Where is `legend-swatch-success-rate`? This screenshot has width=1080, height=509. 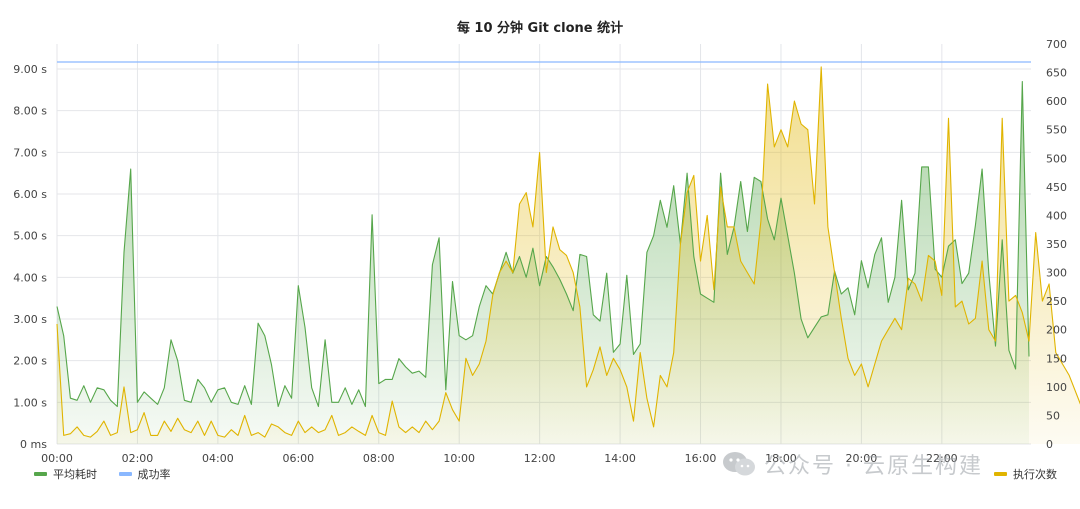 legend-swatch-success-rate is located at coordinates (125, 474).